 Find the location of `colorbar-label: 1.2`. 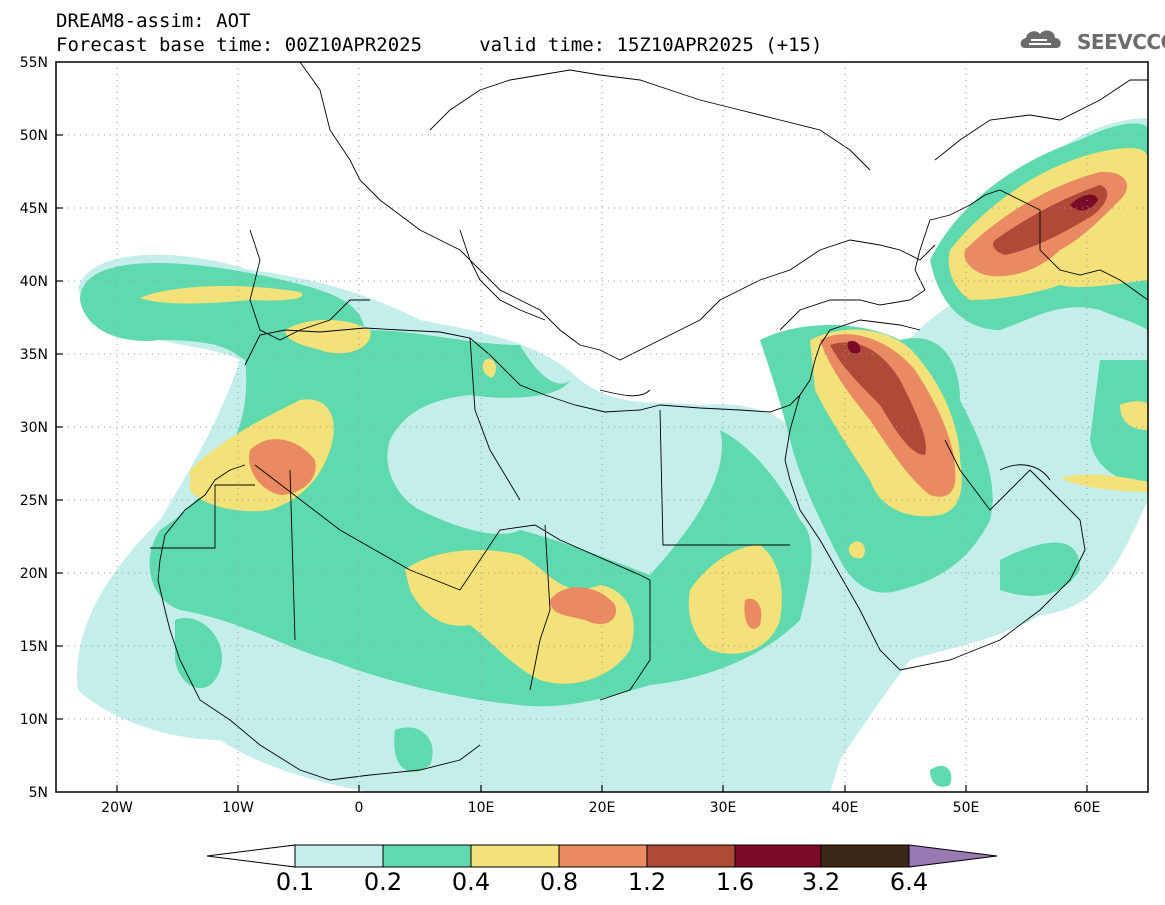

colorbar-label: 1.2 is located at coordinates (647, 882).